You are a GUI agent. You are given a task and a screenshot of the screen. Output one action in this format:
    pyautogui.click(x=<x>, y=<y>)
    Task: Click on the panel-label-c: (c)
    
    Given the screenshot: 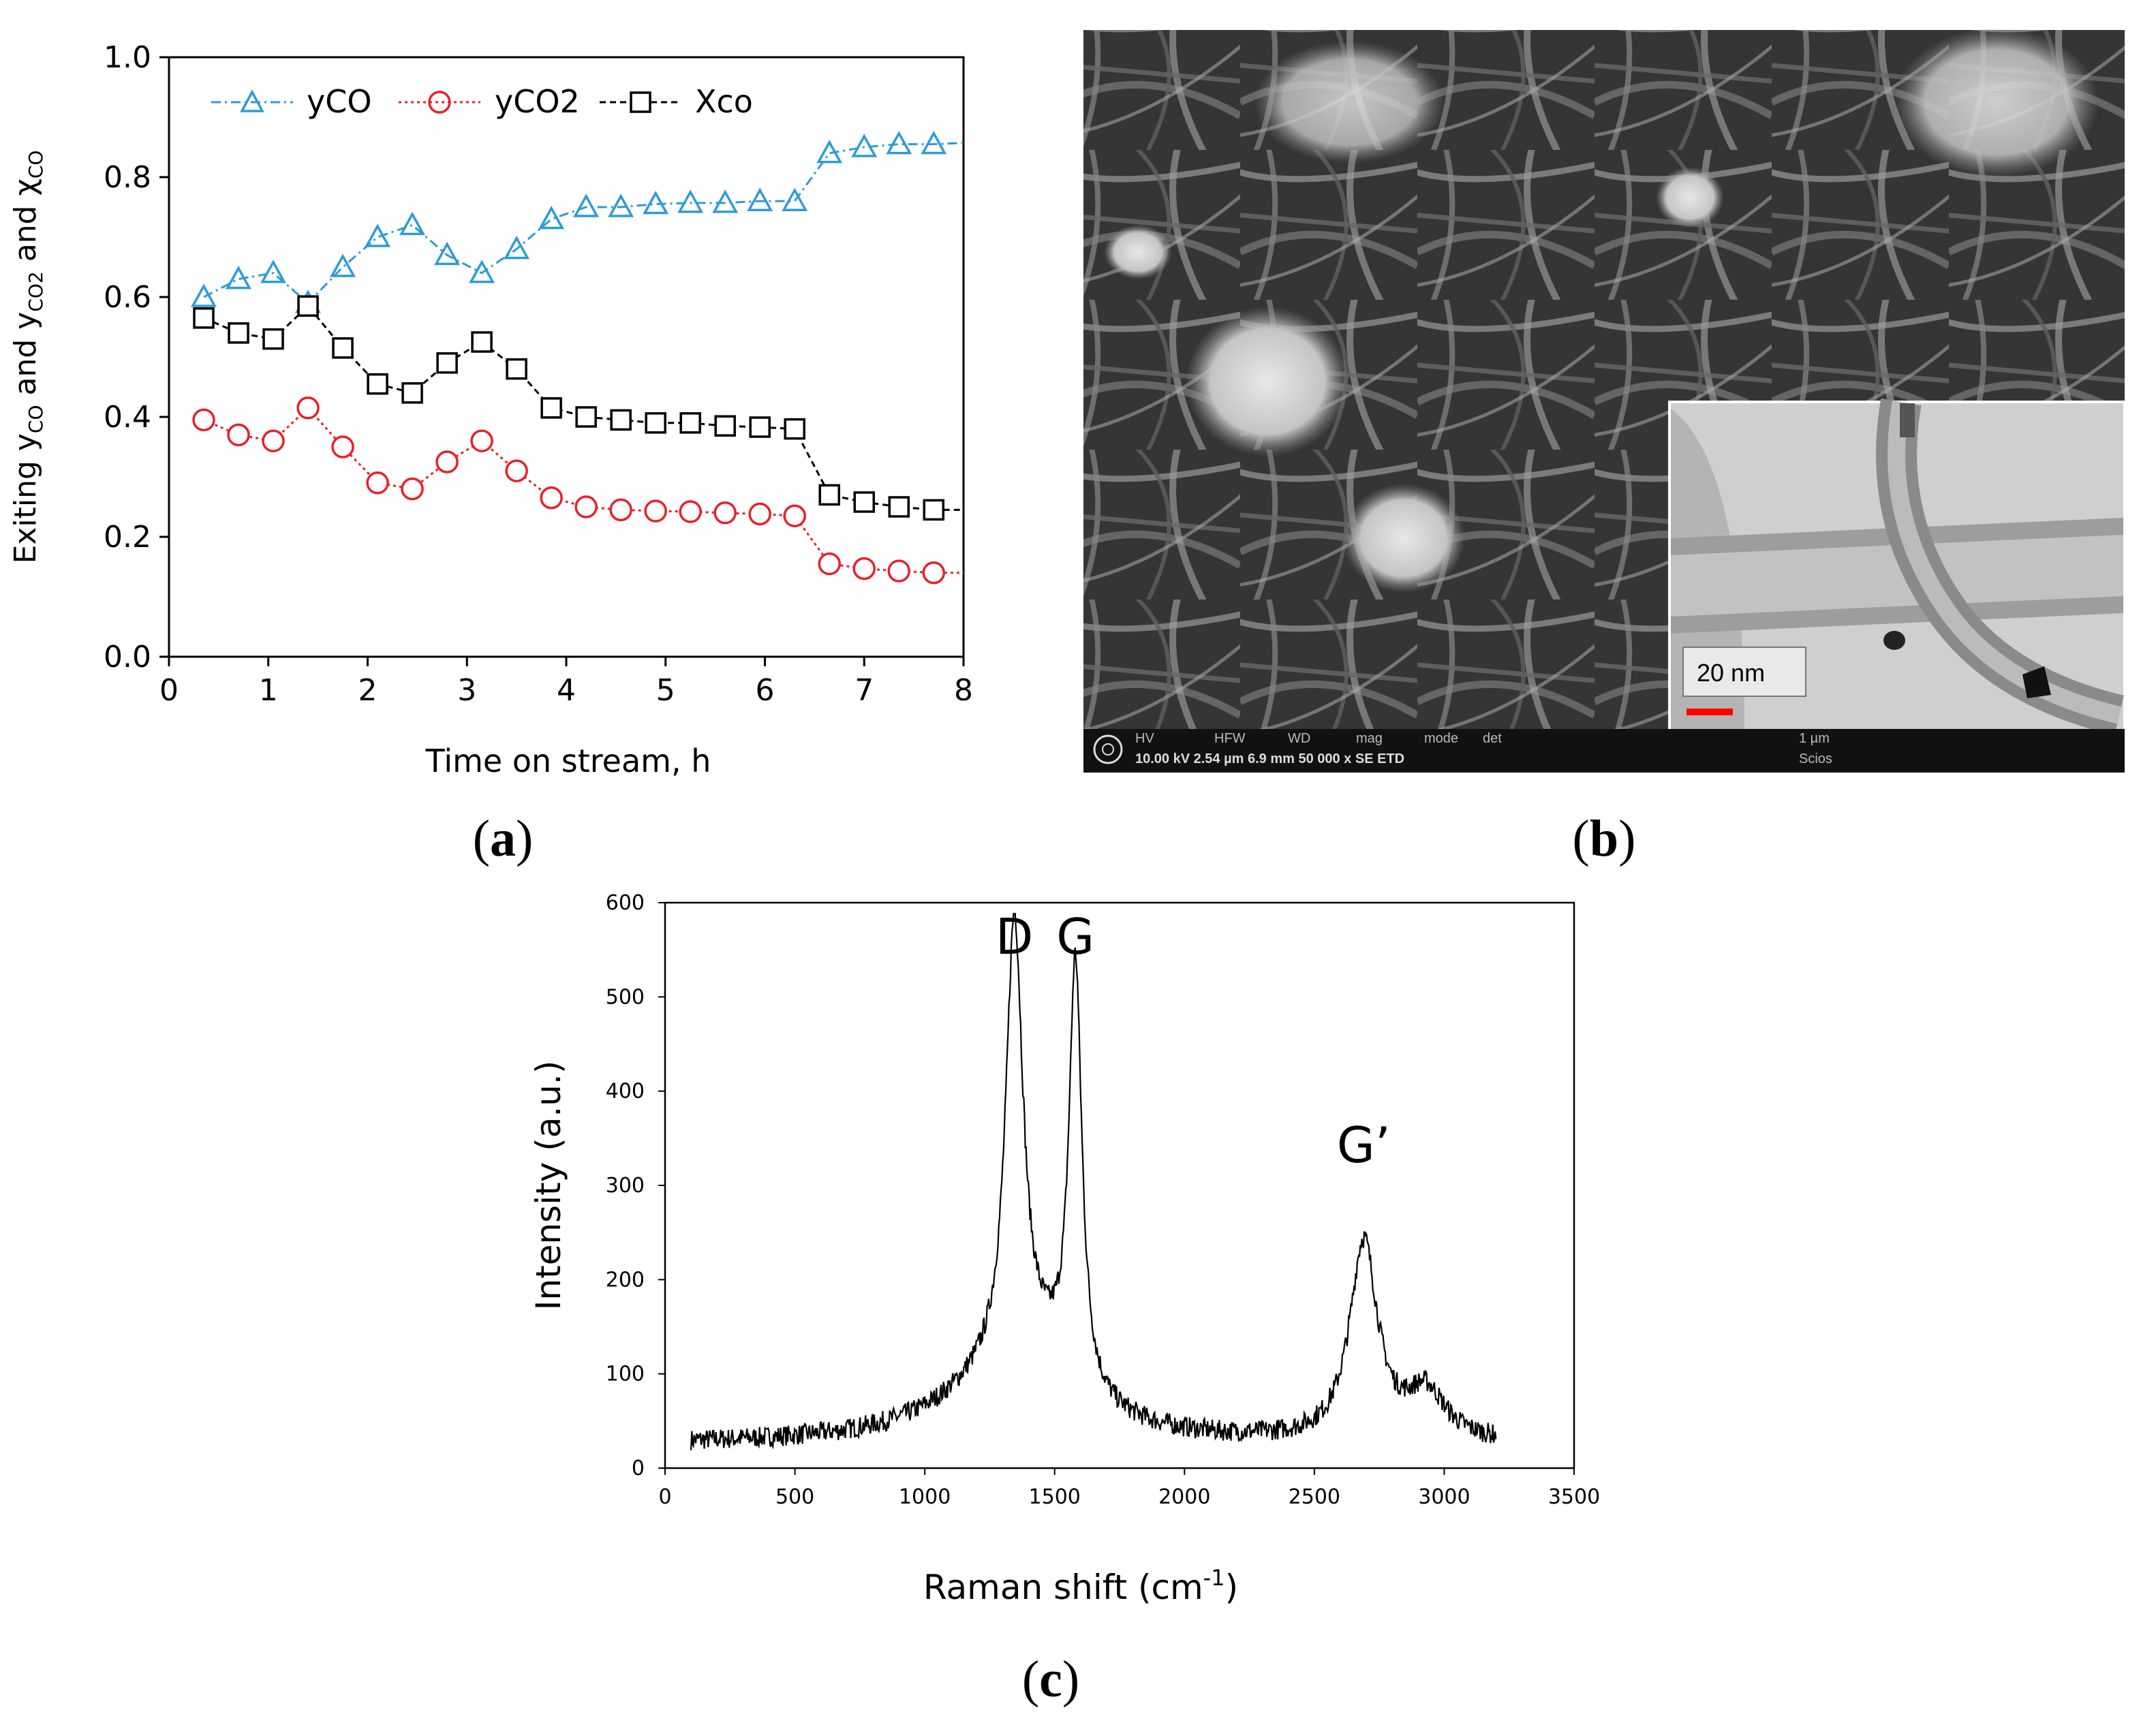 What is the action you would take?
    pyautogui.click(x=1050, y=1679)
    